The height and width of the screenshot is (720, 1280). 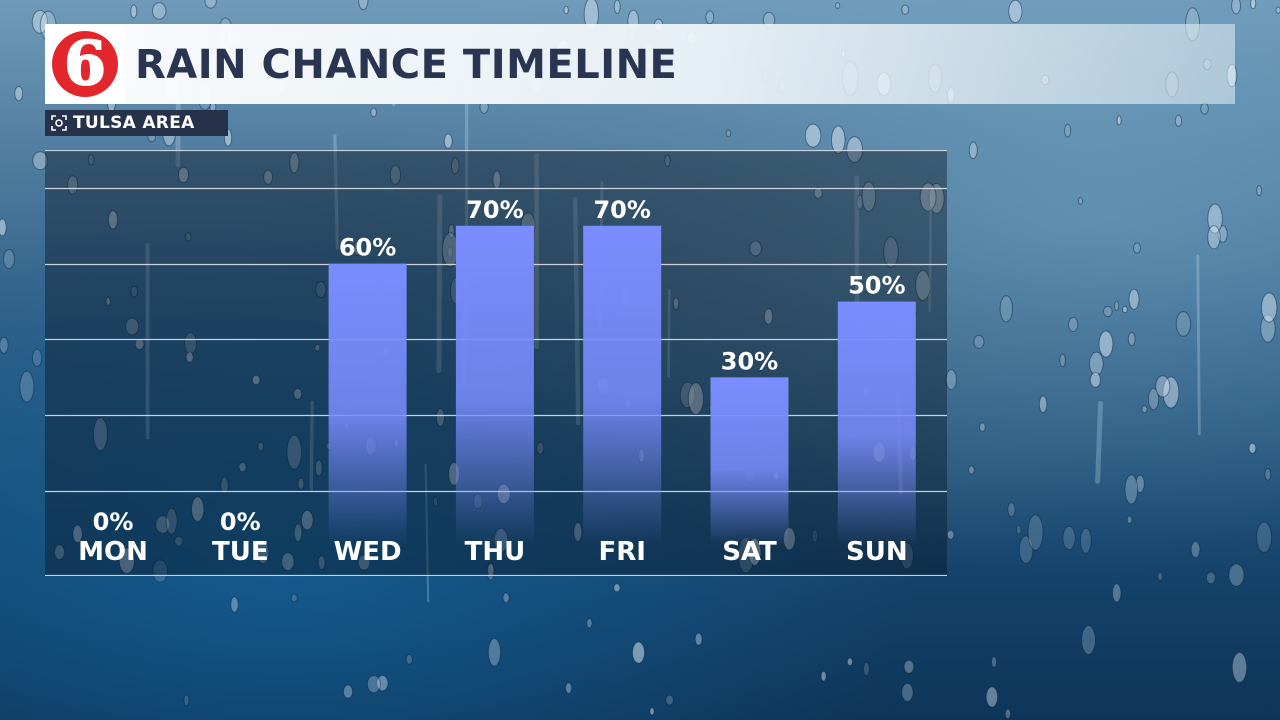 What do you see at coordinates (621, 552) in the screenshot?
I see `category-label-fri: FRI` at bounding box center [621, 552].